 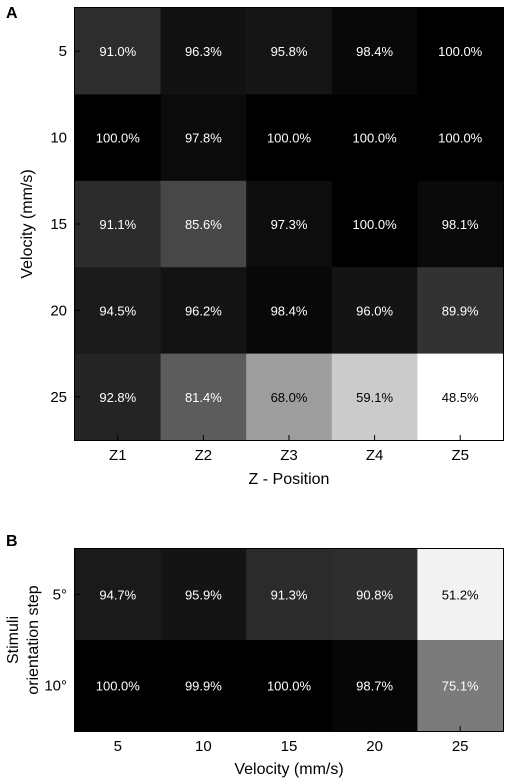 I want to click on heatmap-a-y-axis-label: Velocity (mm/s), so click(x=27, y=223).